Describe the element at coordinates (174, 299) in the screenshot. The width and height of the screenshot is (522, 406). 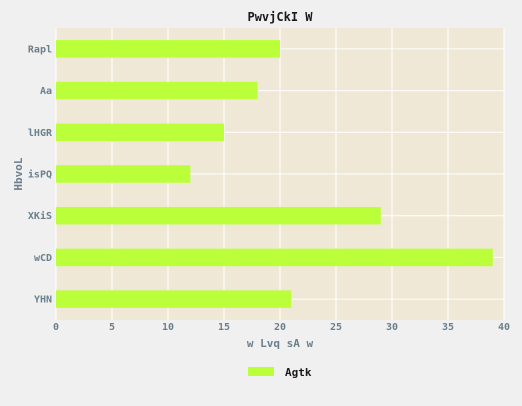
I see `bar-YHN` at that location.